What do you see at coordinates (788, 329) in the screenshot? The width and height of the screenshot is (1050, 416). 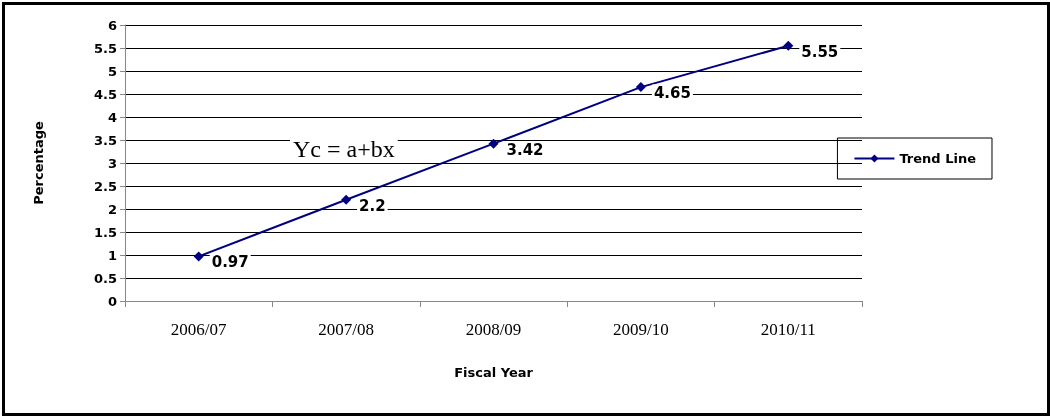 I see `x-tick-label: 2010/11` at bounding box center [788, 329].